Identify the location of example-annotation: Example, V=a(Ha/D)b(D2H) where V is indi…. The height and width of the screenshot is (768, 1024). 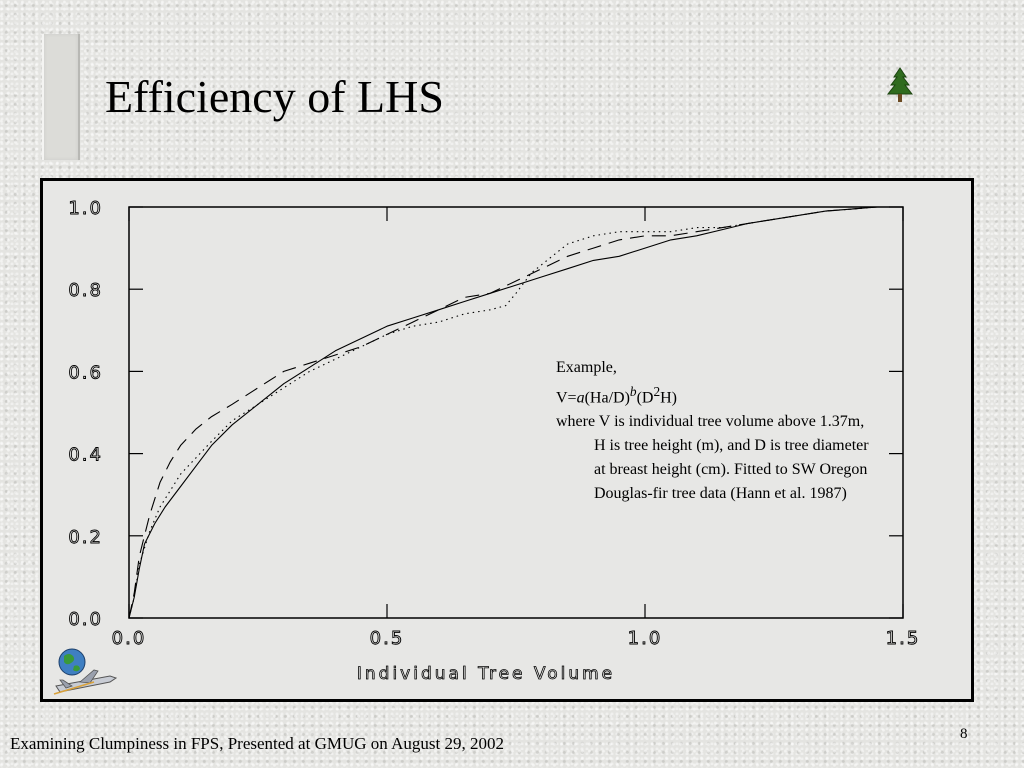
(716, 431).